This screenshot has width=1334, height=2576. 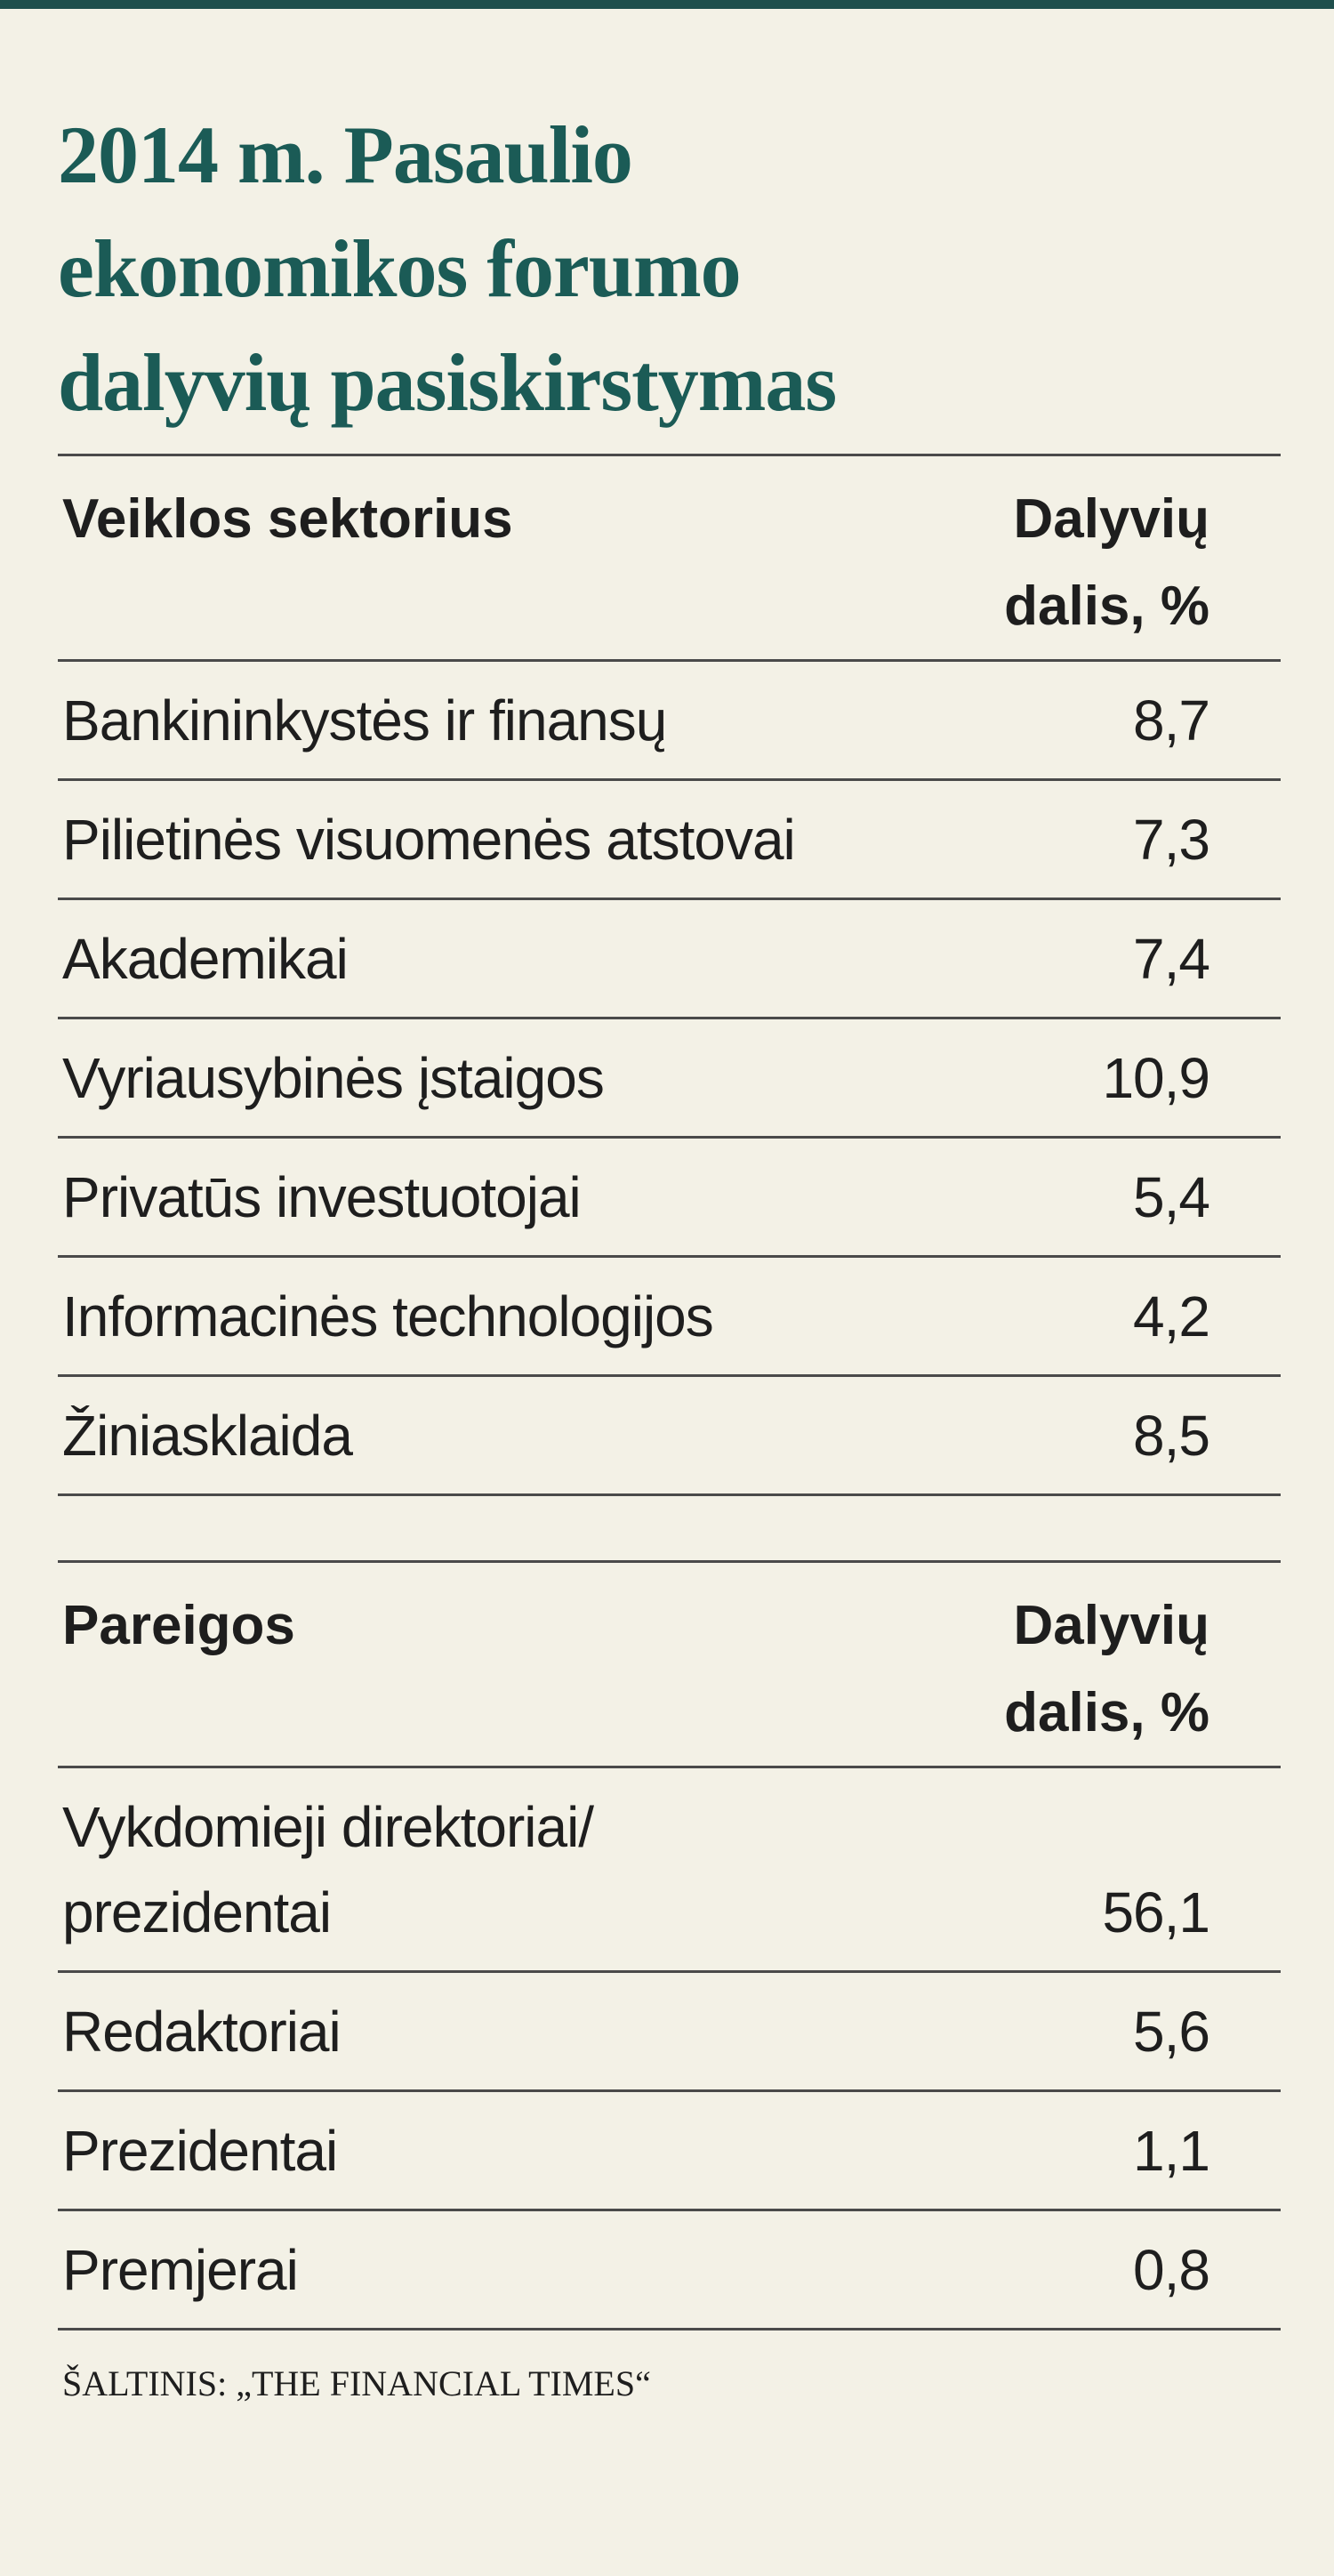 What do you see at coordinates (205, 959) in the screenshot?
I see `row-label: Akademikai` at bounding box center [205, 959].